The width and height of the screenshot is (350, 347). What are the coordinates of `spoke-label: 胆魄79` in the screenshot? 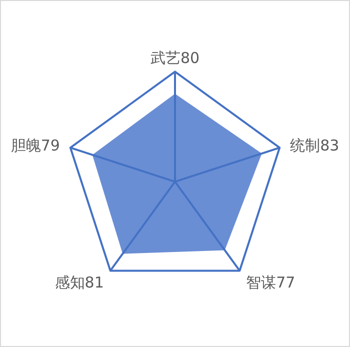 It's located at (35, 145).